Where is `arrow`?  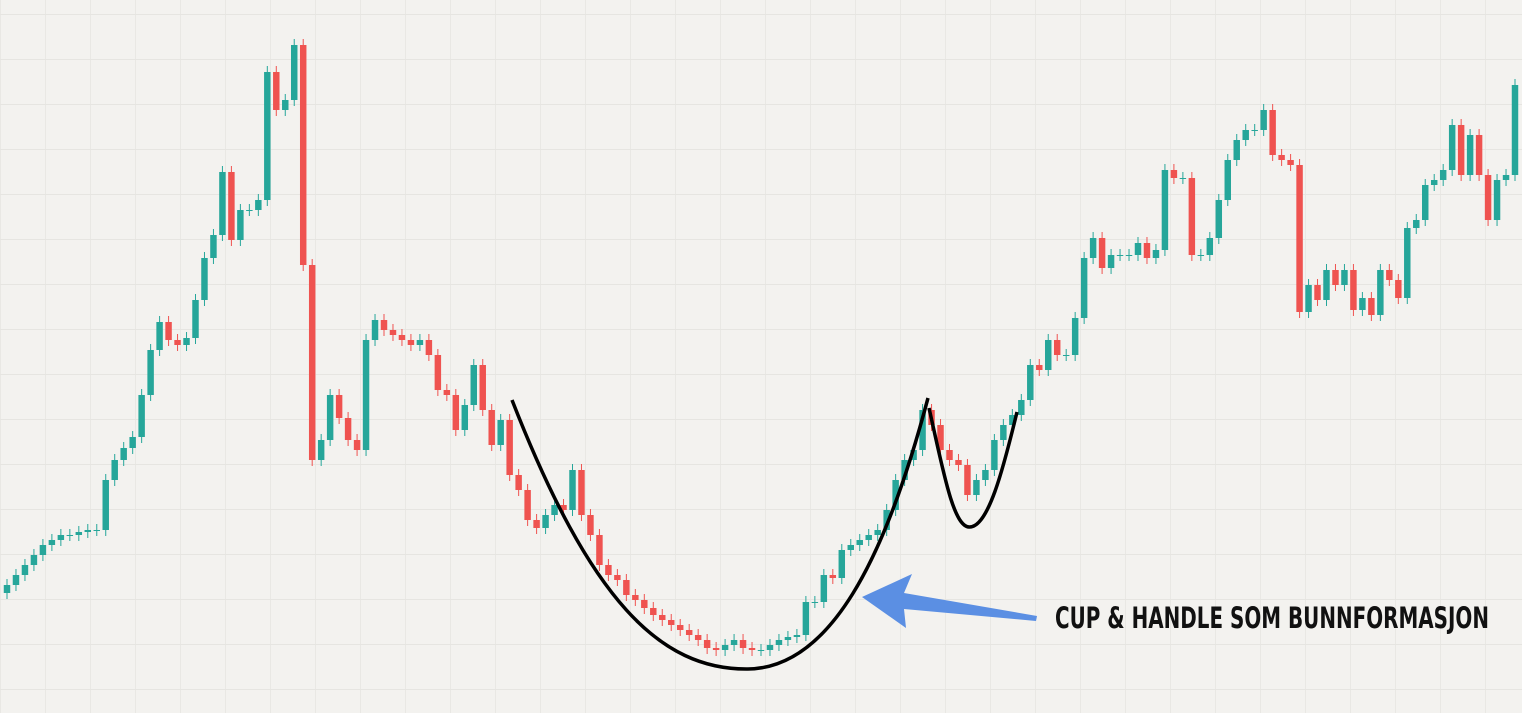
arrow is located at coordinates (949, 601).